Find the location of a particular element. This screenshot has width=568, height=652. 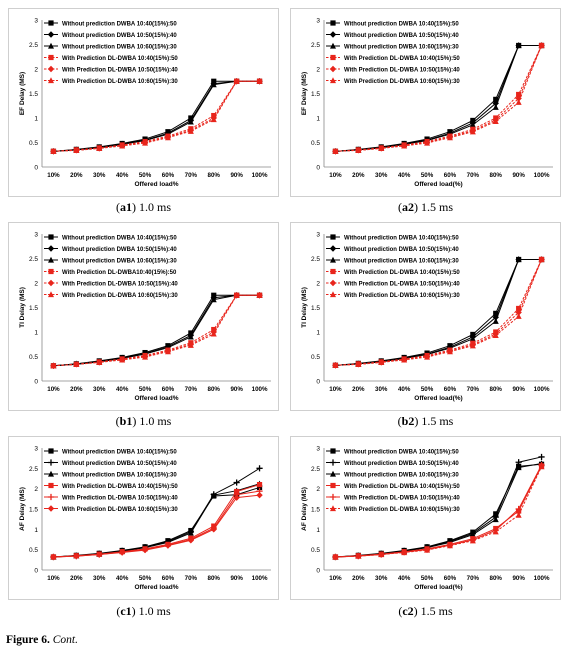

y-tick-label-a1-5: 2.5 is located at coordinates (33, 45).